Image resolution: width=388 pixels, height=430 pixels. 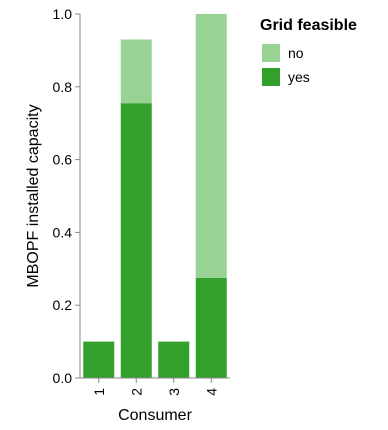 What do you see at coordinates (63, 232) in the screenshot?
I see `y-tick-label: 0.4` at bounding box center [63, 232].